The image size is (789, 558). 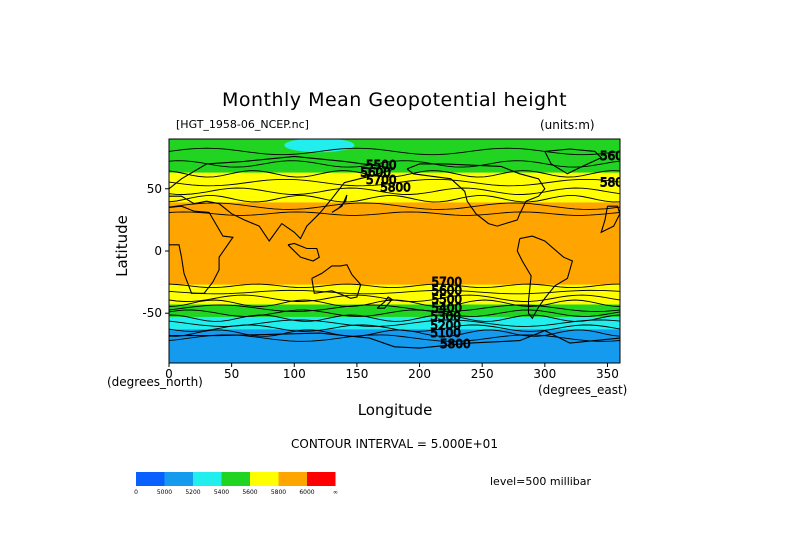 What do you see at coordinates (419, 374) in the screenshot?
I see `x-tick-label: 200` at bounding box center [419, 374].